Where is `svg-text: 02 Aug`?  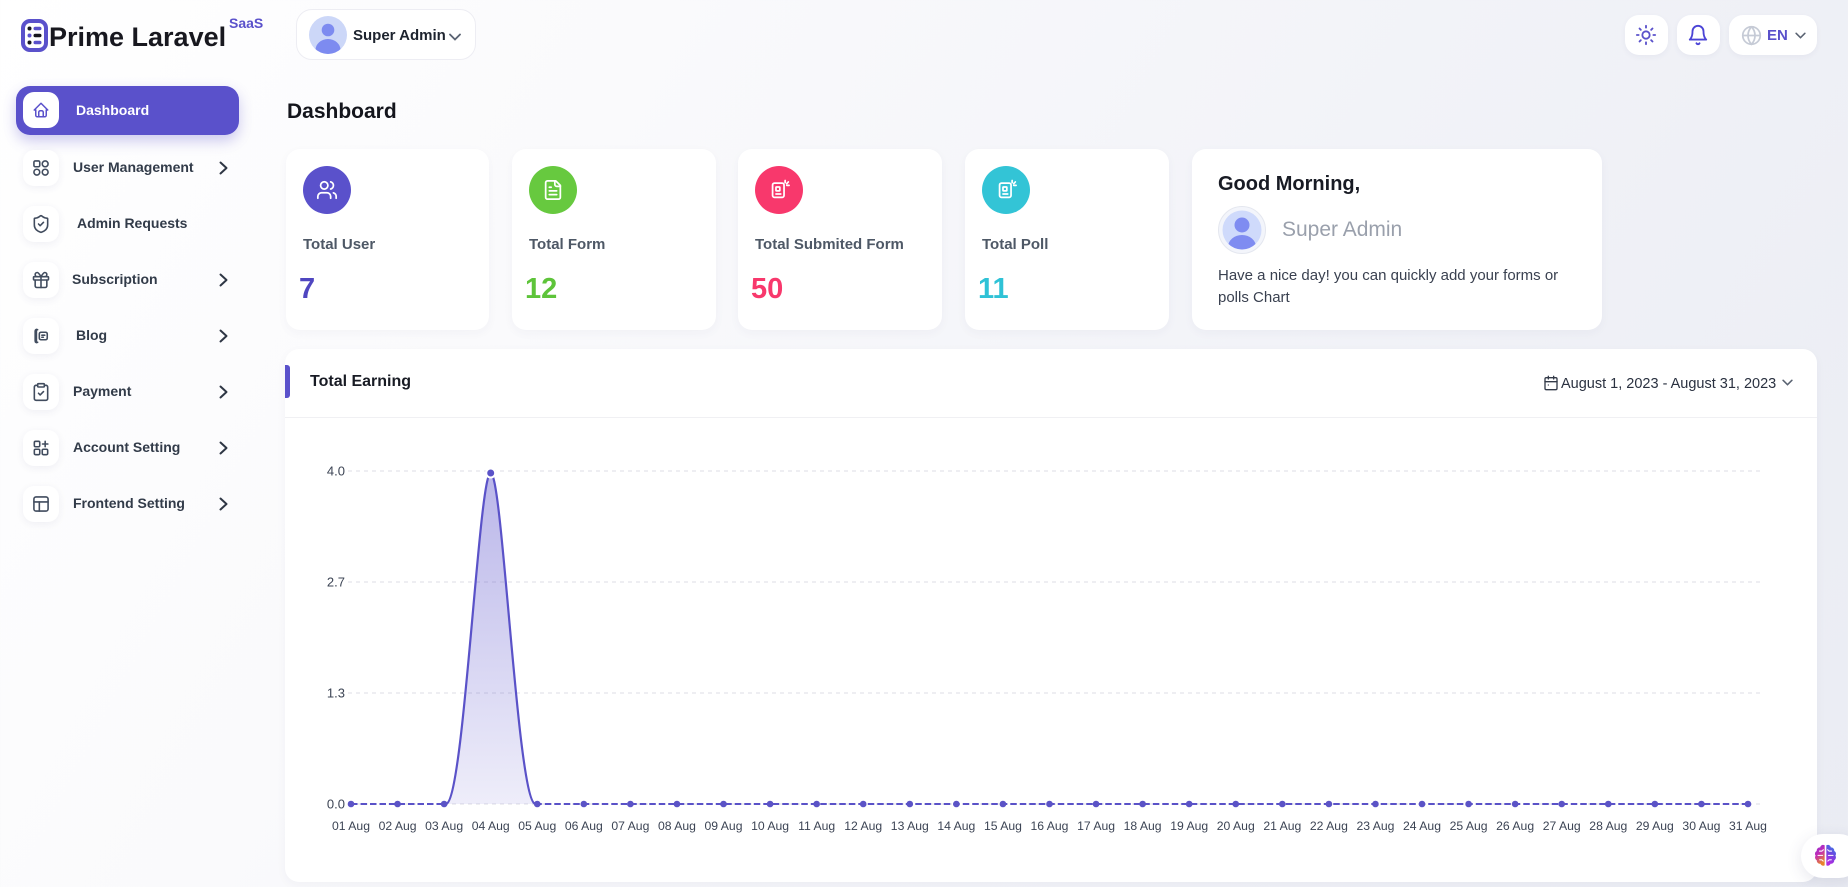
svg-text: 02 Aug is located at coordinates (398, 826).